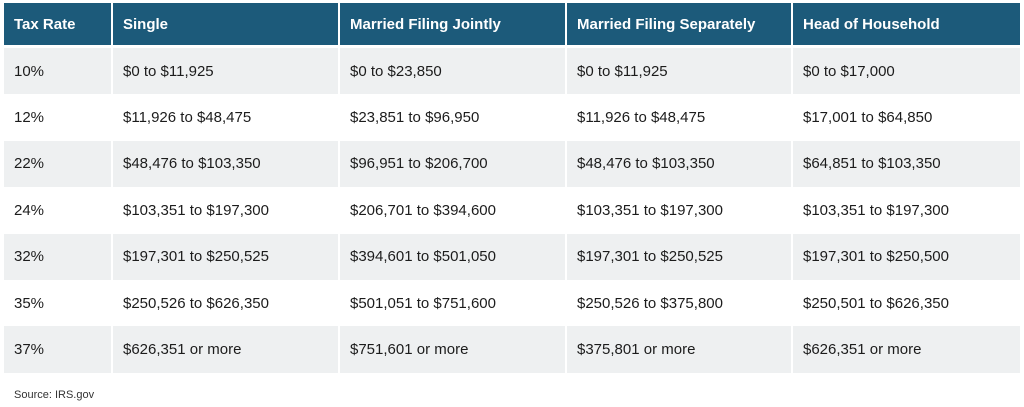 This screenshot has width=1024, height=407. What do you see at coordinates (57, 24) in the screenshot?
I see `column-header: Tax Rate` at bounding box center [57, 24].